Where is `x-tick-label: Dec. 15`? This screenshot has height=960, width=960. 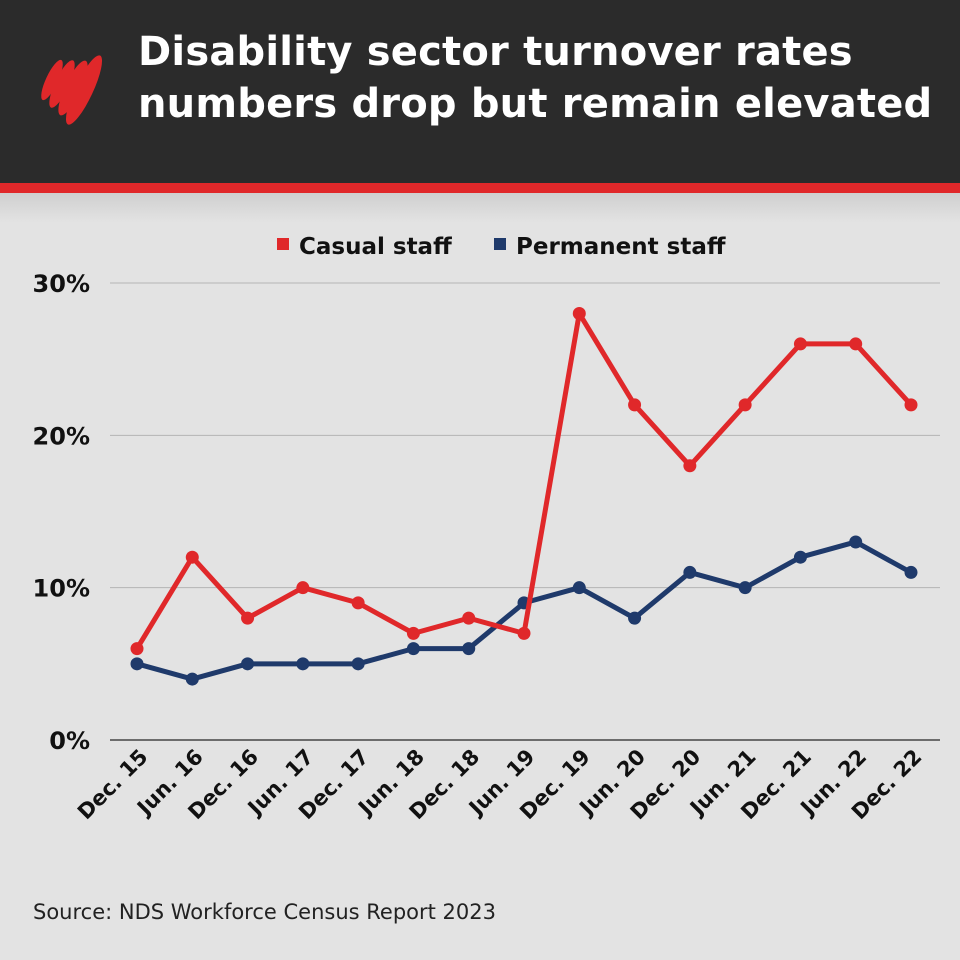 x-tick-label: Dec. 15 is located at coordinates (113, 785).